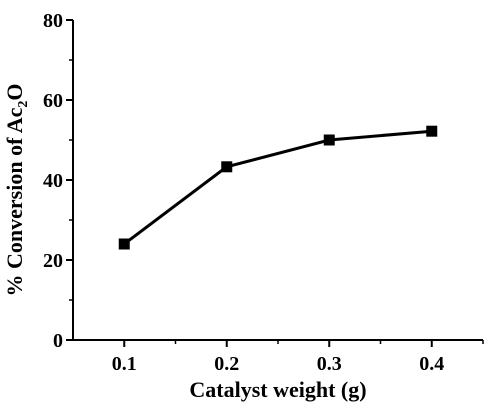  Describe the element at coordinates (124, 364) in the screenshot. I see `x-tick-label: 0.1` at that location.